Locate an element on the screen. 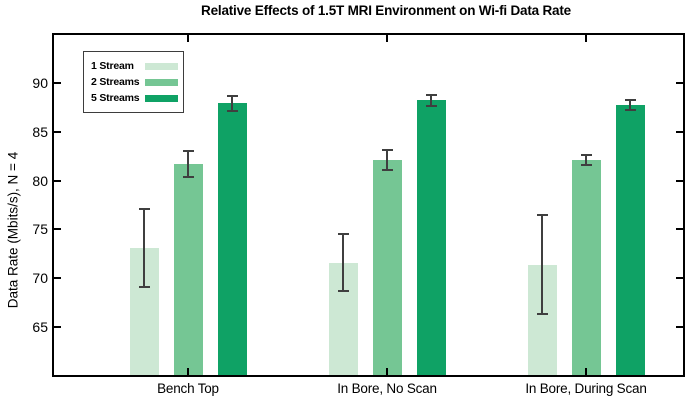 The image size is (687, 402). y-tick-label: 80 is located at coordinates (40, 180).